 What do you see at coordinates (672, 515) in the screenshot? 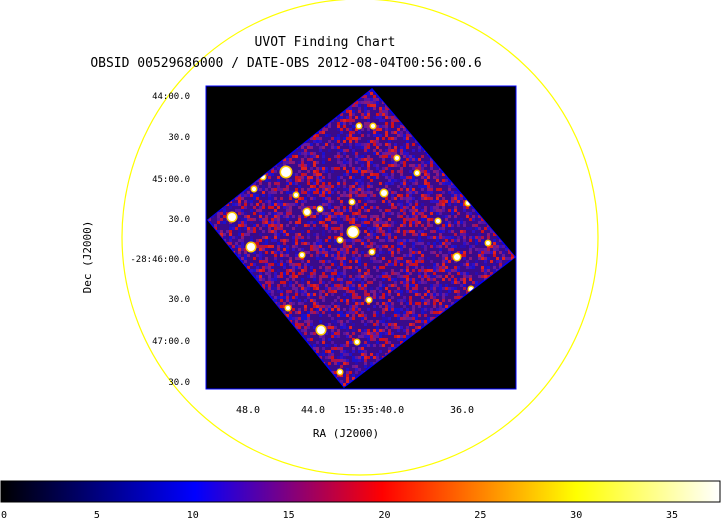
I see `colorbar-tick-label: 35` at bounding box center [672, 515].